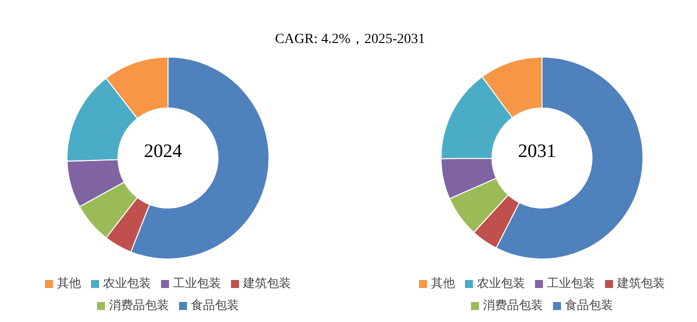 The image size is (697, 322). What do you see at coordinates (163, 152) in the screenshot?
I see `text: 2024` at bounding box center [163, 152].